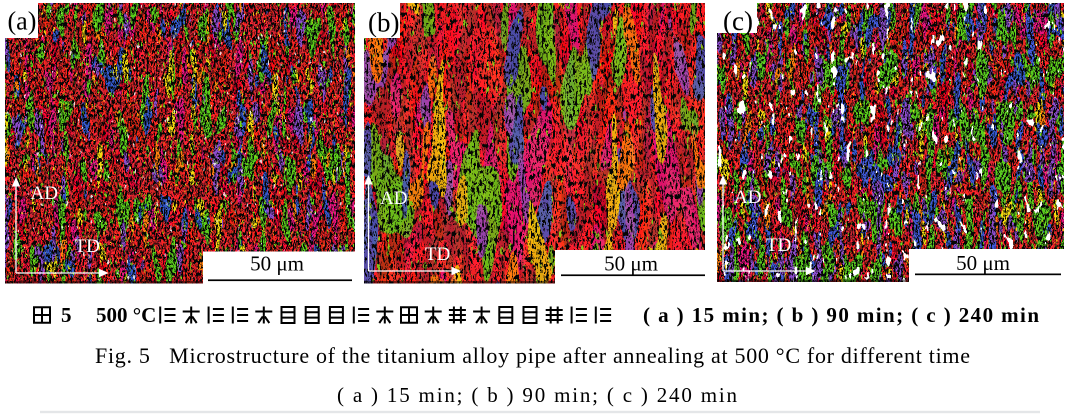 Image resolution: width=1068 pixels, height=414 pixels. What do you see at coordinates (66, 315) in the screenshot?
I see `svg-text: 5` at bounding box center [66, 315].